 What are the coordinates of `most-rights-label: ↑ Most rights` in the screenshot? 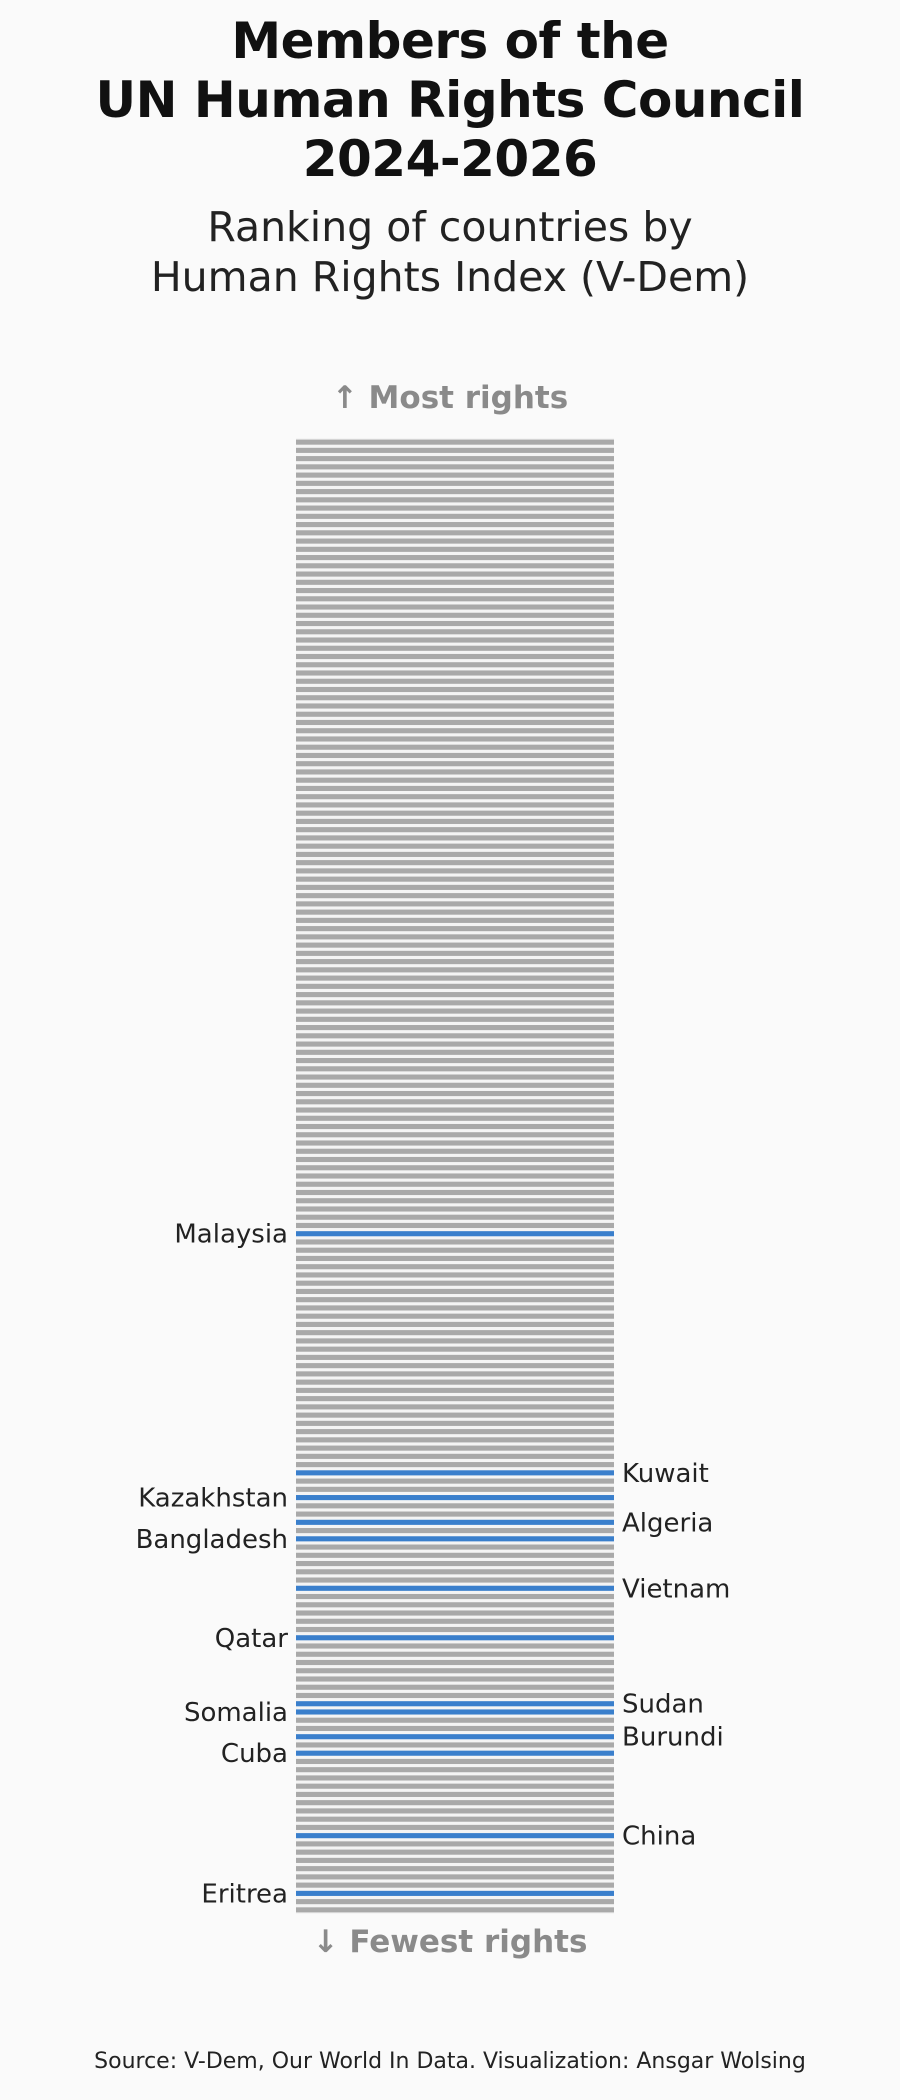 It's located at (450, 398).